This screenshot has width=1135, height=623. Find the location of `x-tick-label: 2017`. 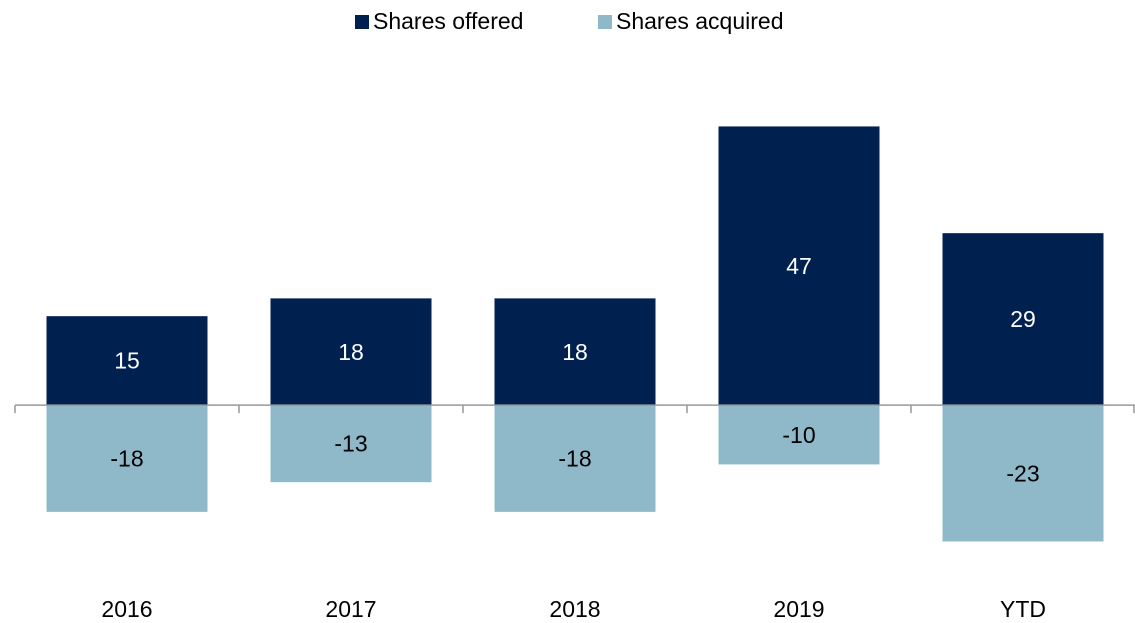

x-tick-label: 2017 is located at coordinates (350, 609).